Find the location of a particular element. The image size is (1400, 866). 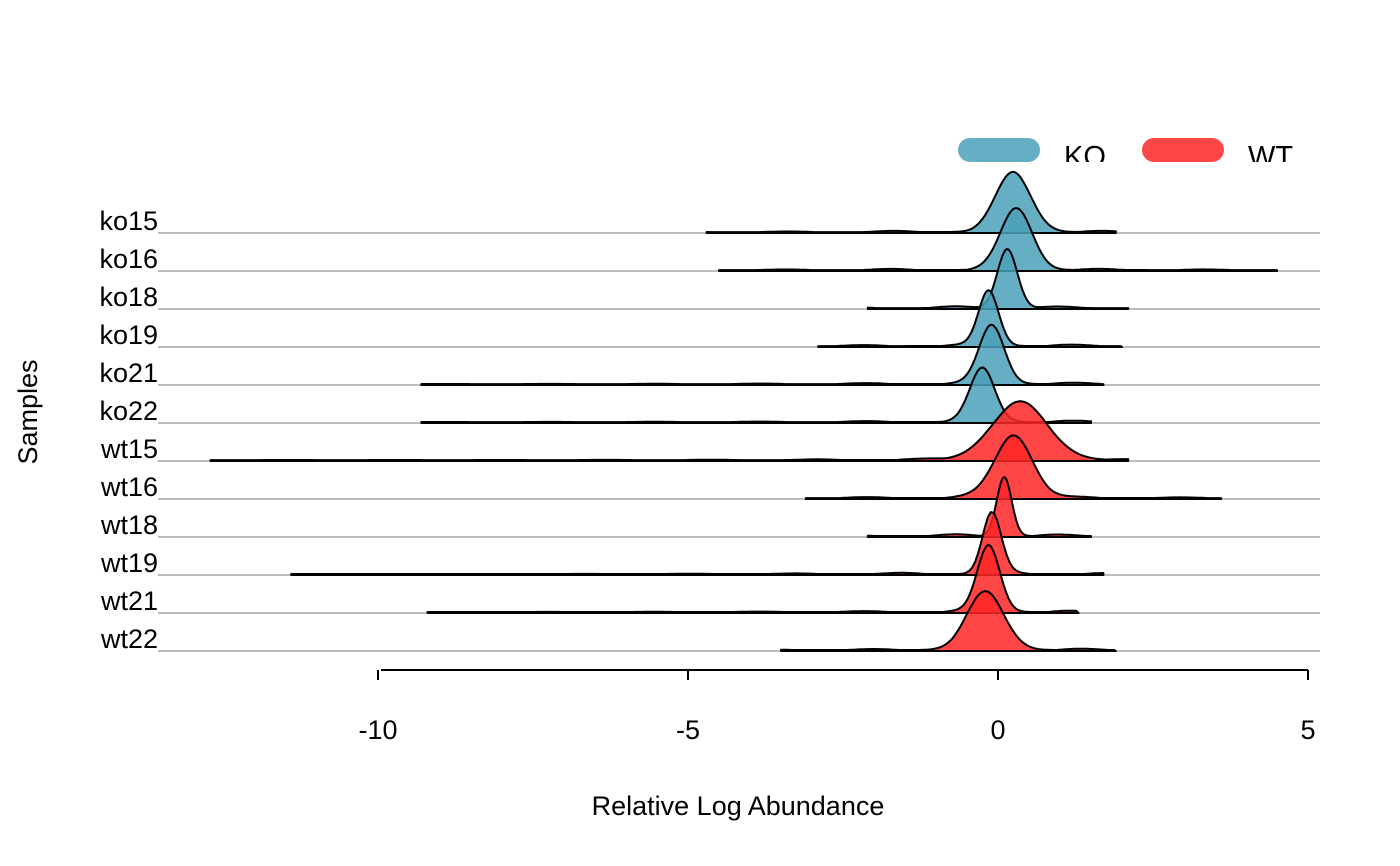

row-label-wt15: wt15 is located at coordinates (129, 449).